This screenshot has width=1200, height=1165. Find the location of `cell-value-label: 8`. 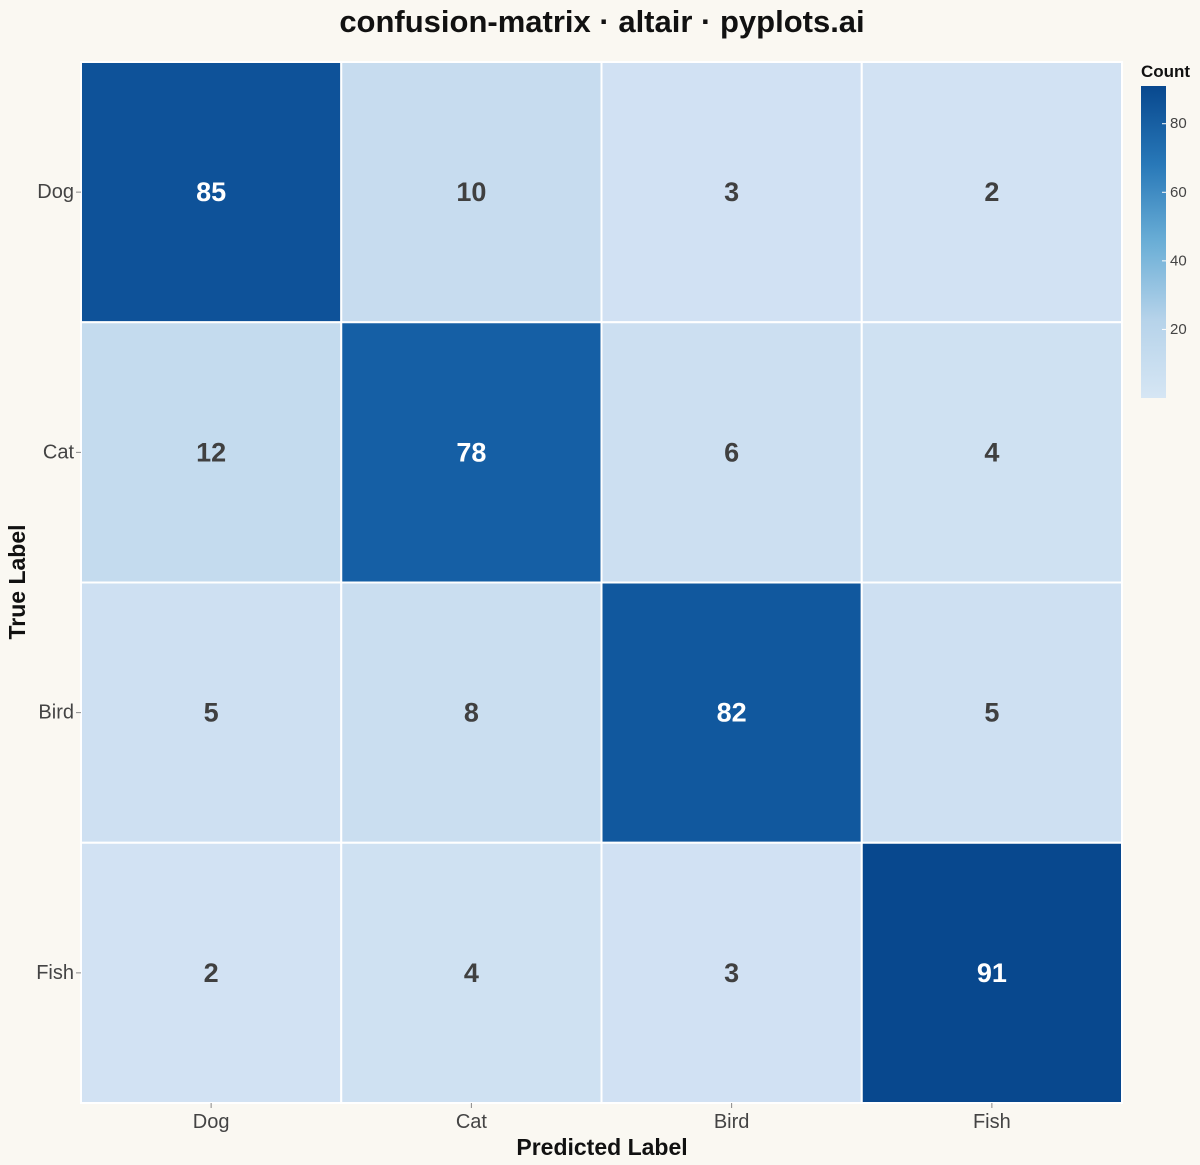

cell-value-label: 8 is located at coordinates (471, 713).